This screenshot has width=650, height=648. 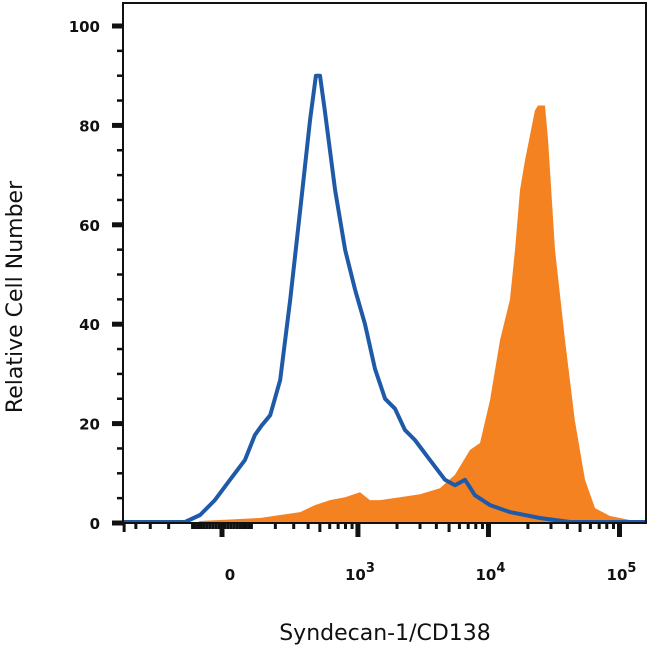 What do you see at coordinates (379, 553) in the screenshot?
I see `x-axis: 0 10³ 10⁴ 10⁵` at bounding box center [379, 553].